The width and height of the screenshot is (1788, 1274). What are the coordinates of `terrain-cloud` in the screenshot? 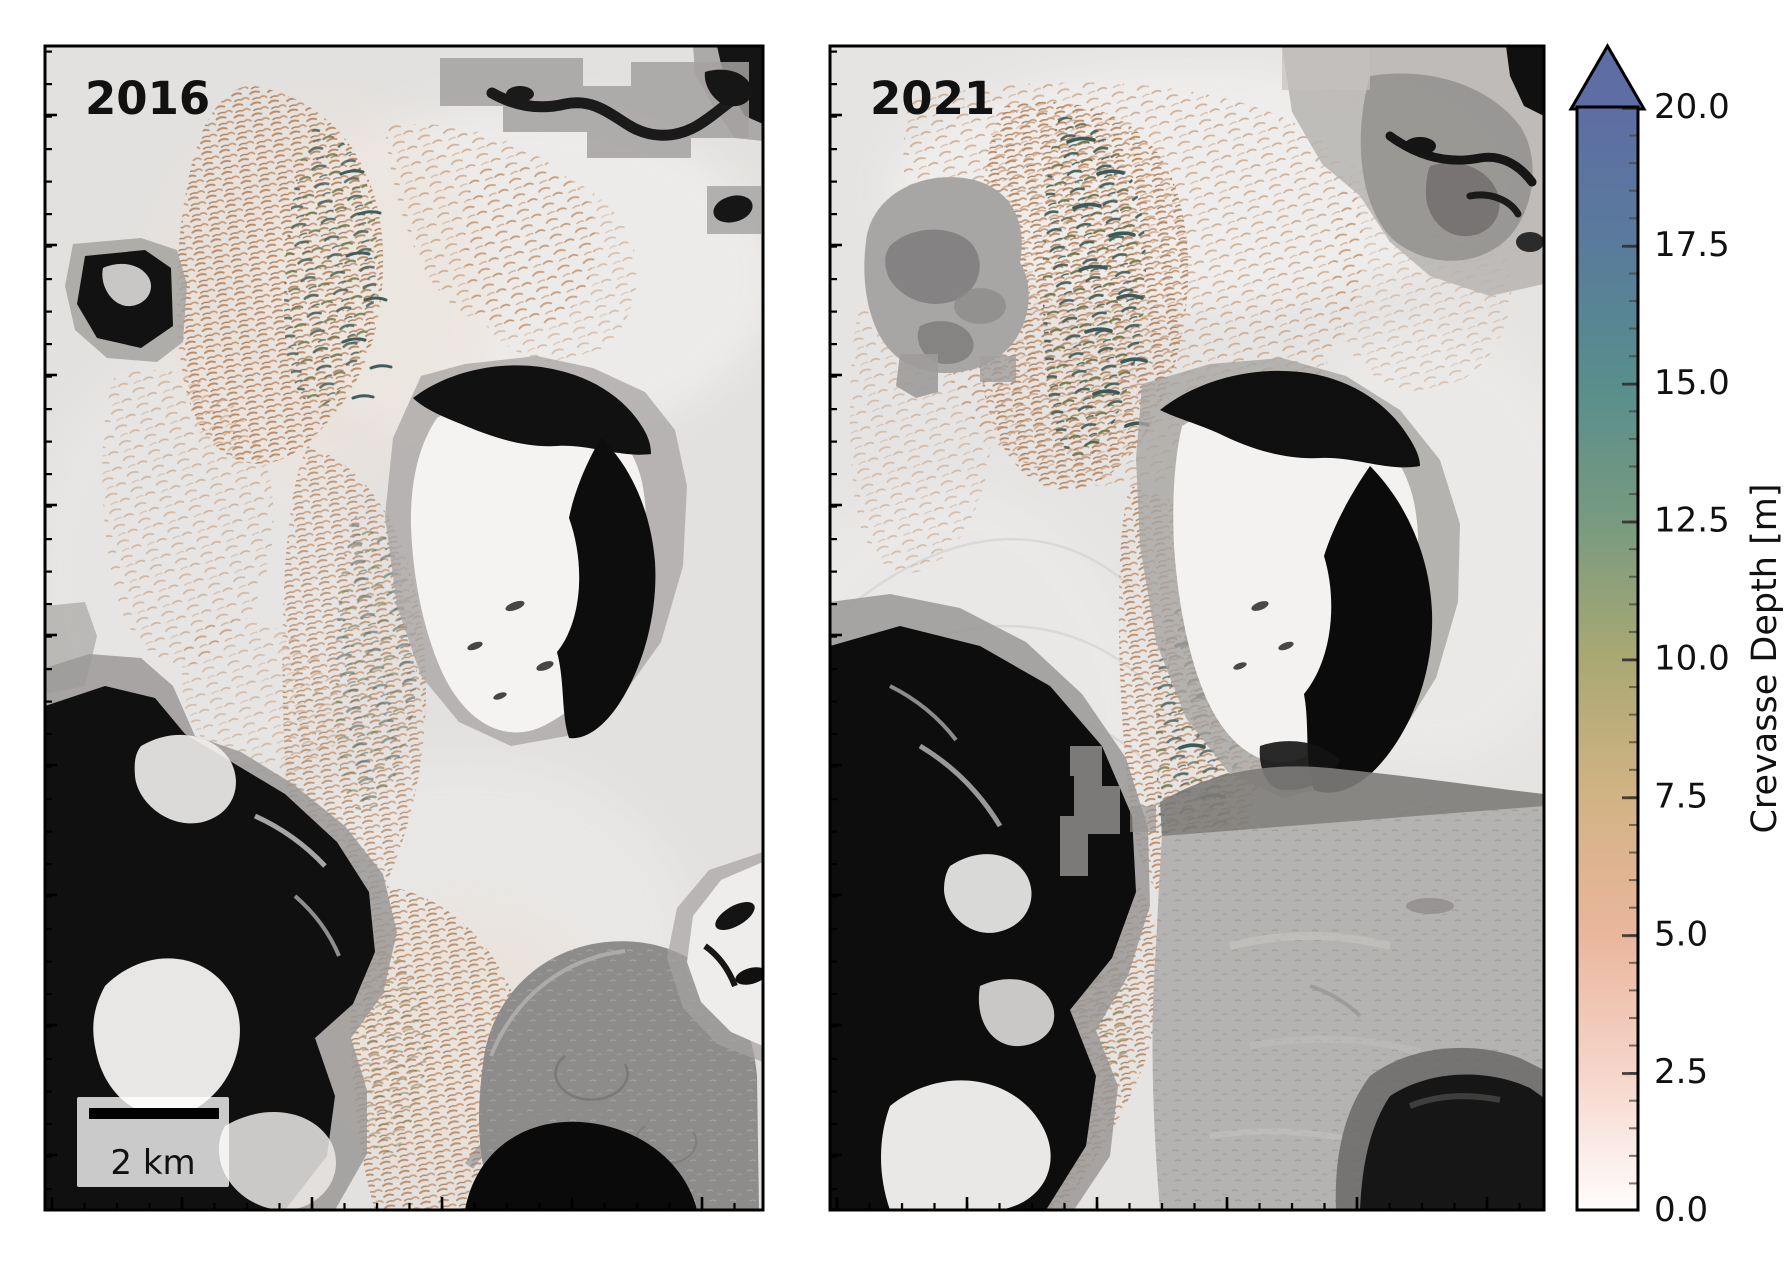 It's located at (946, 287).